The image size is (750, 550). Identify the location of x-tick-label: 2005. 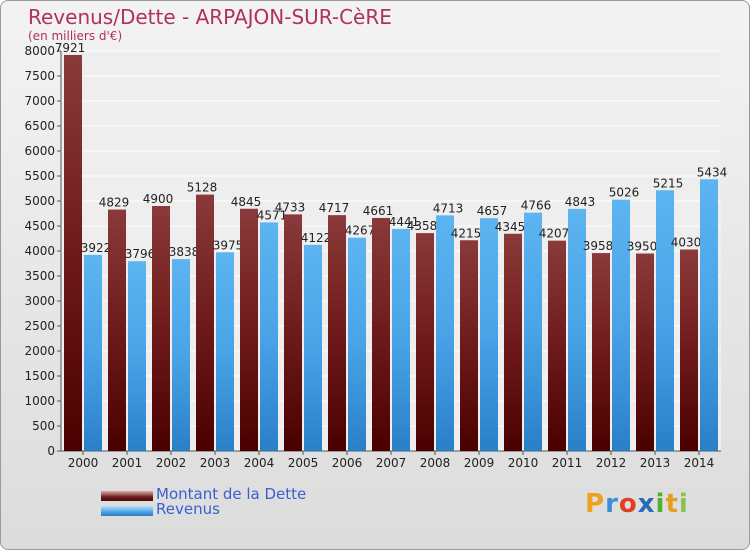
(303, 463).